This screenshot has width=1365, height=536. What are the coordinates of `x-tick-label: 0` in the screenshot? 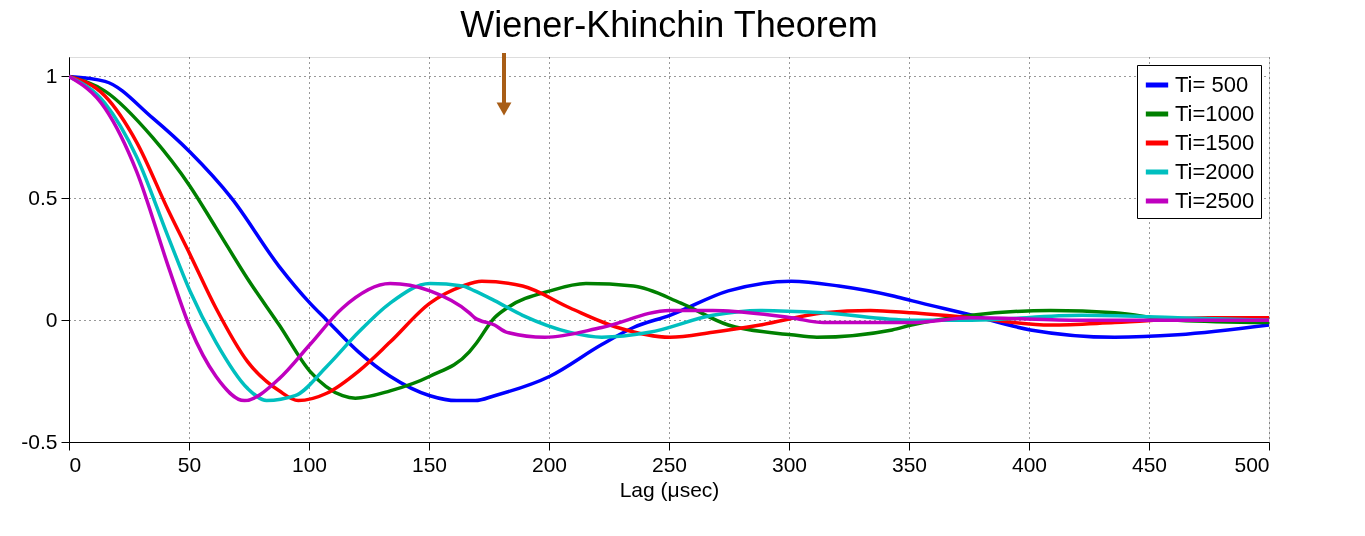 It's located at (75, 464).